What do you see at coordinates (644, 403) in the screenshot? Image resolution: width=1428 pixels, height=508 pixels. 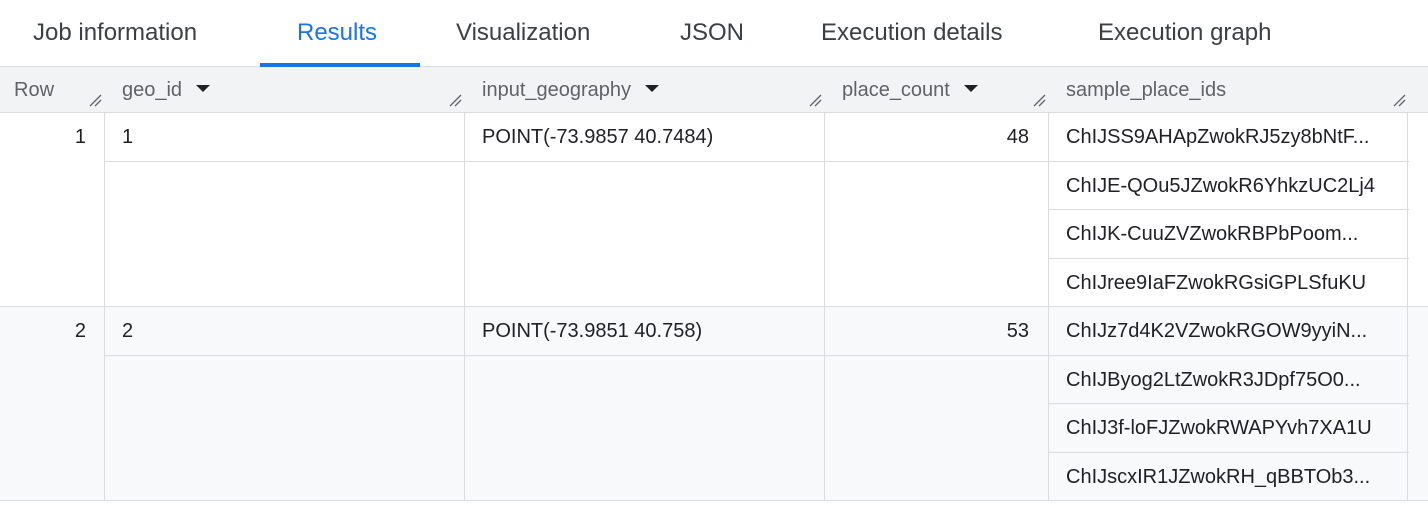 I see `input-geography-cell: POINT(-73.9851 40.758)` at bounding box center [644, 403].